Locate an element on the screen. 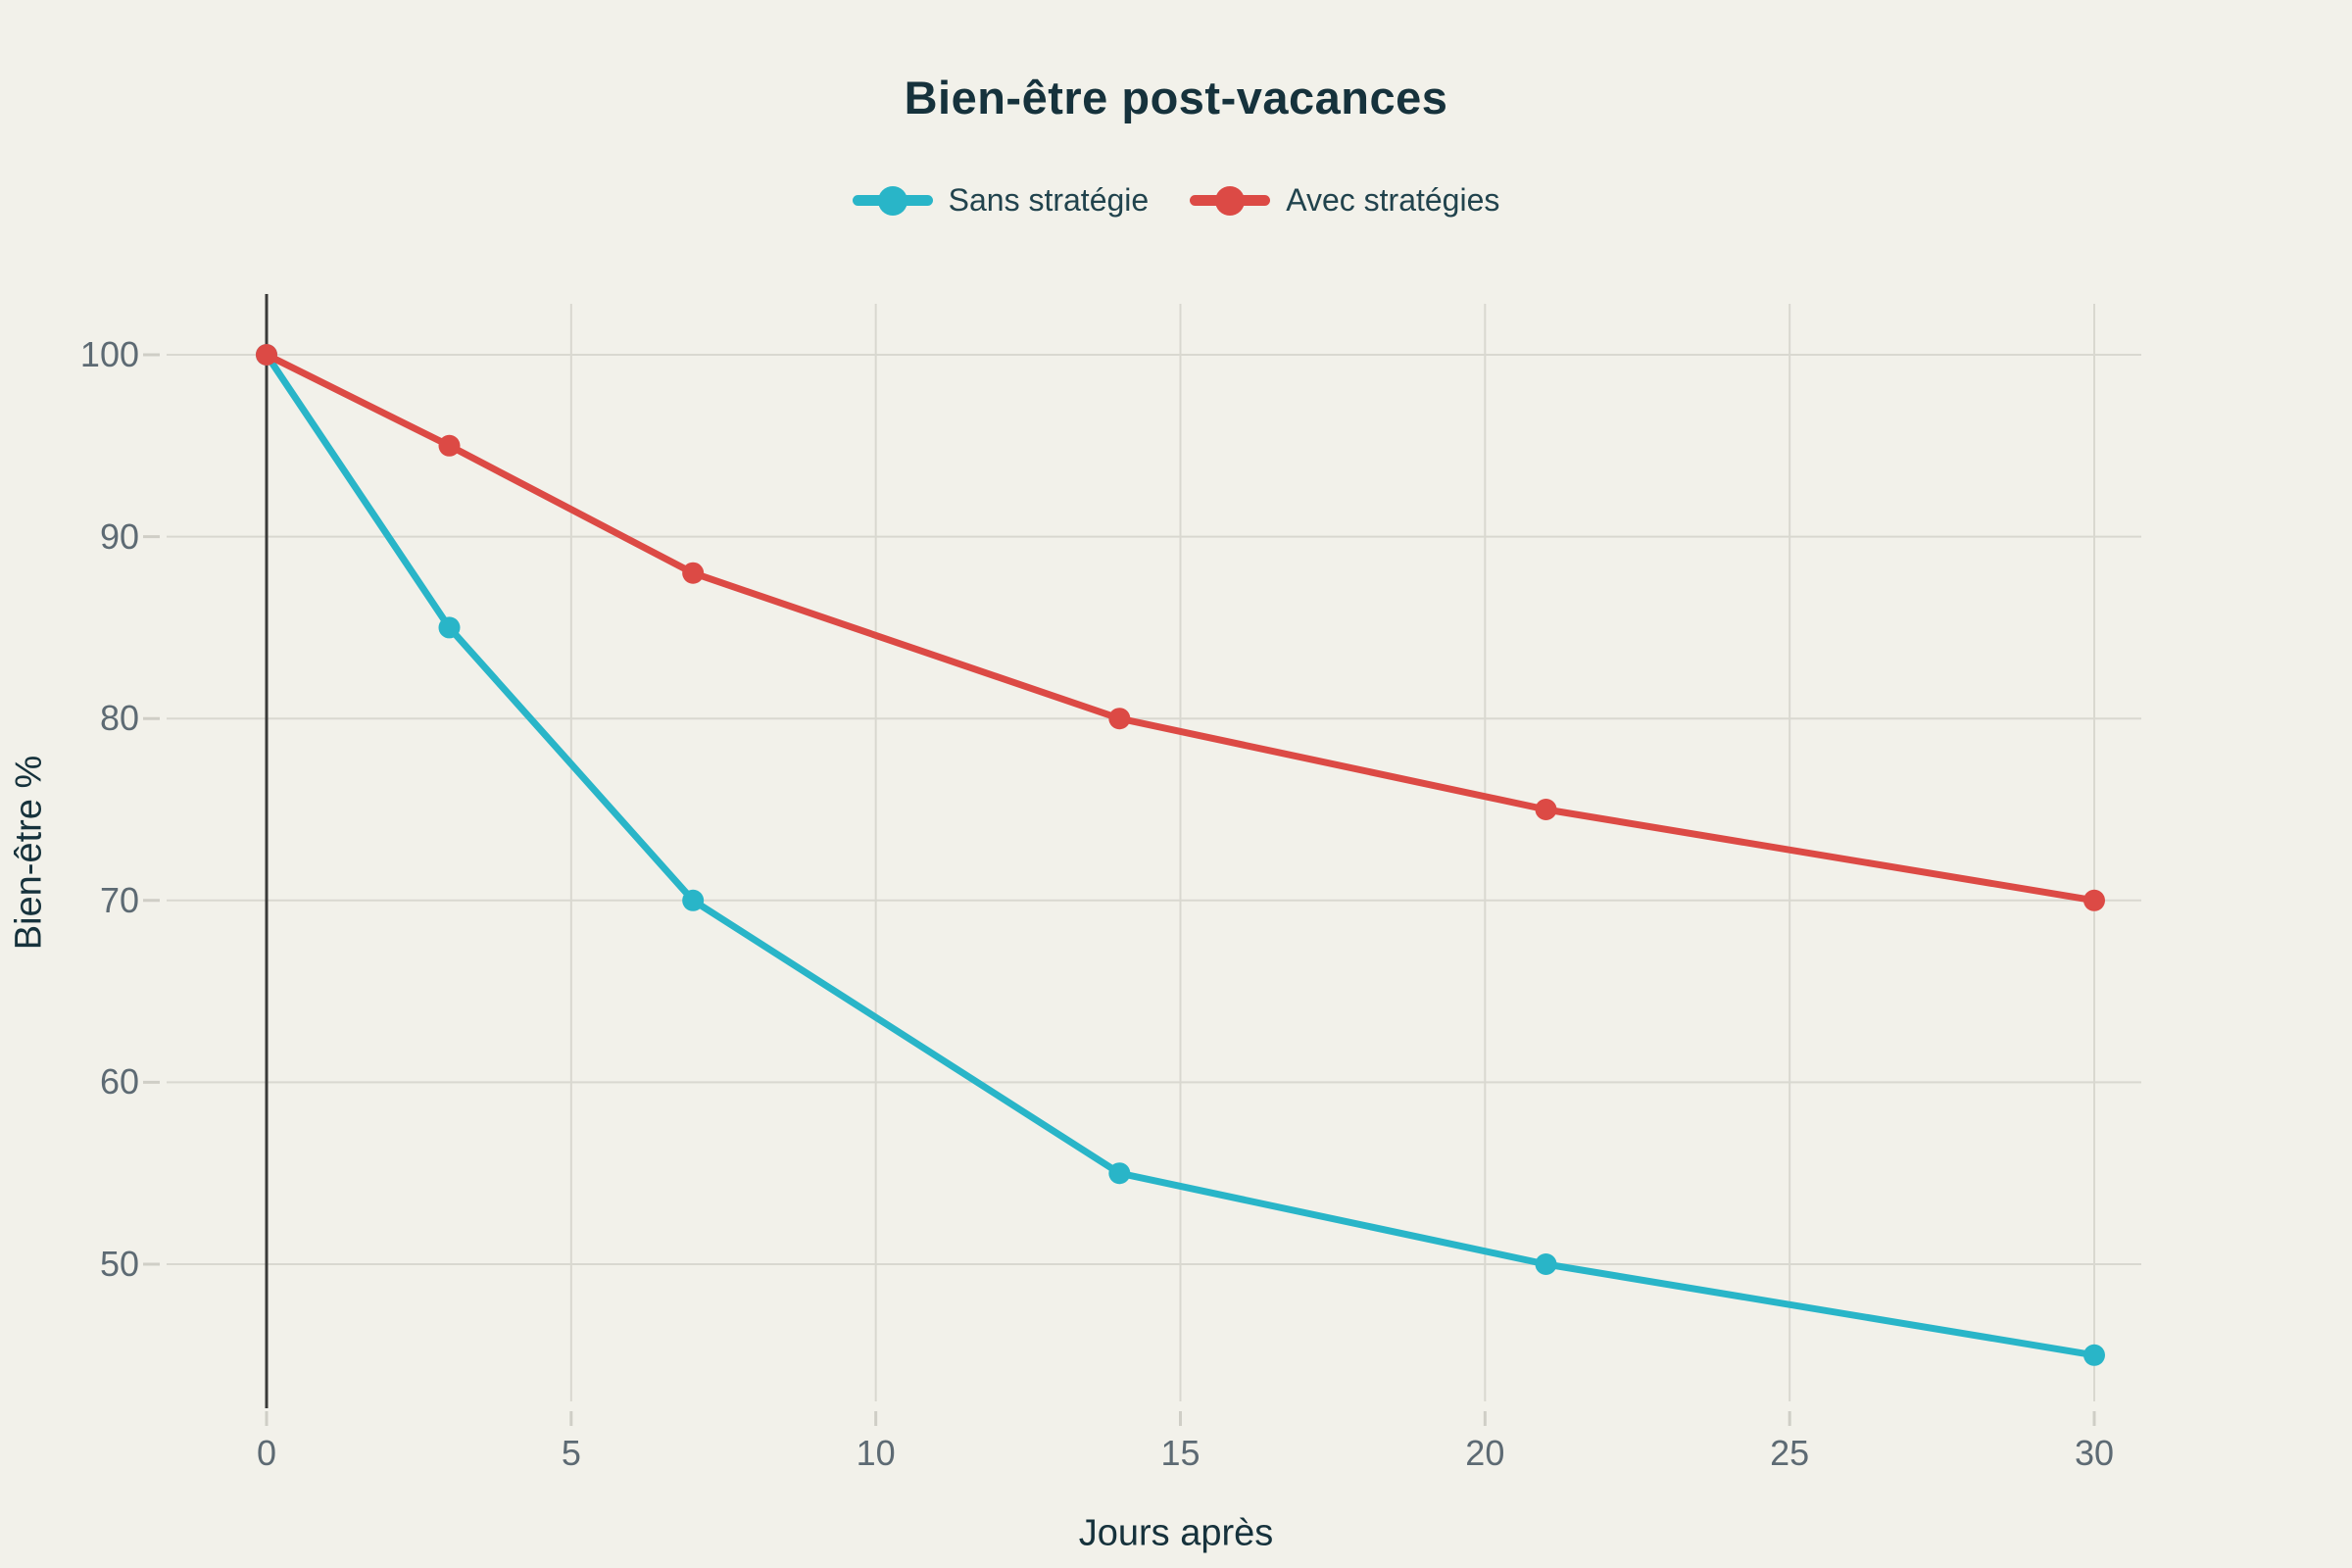 This screenshot has height=1568, width=2352. x-tick-label: 20 is located at coordinates (1485, 1453).